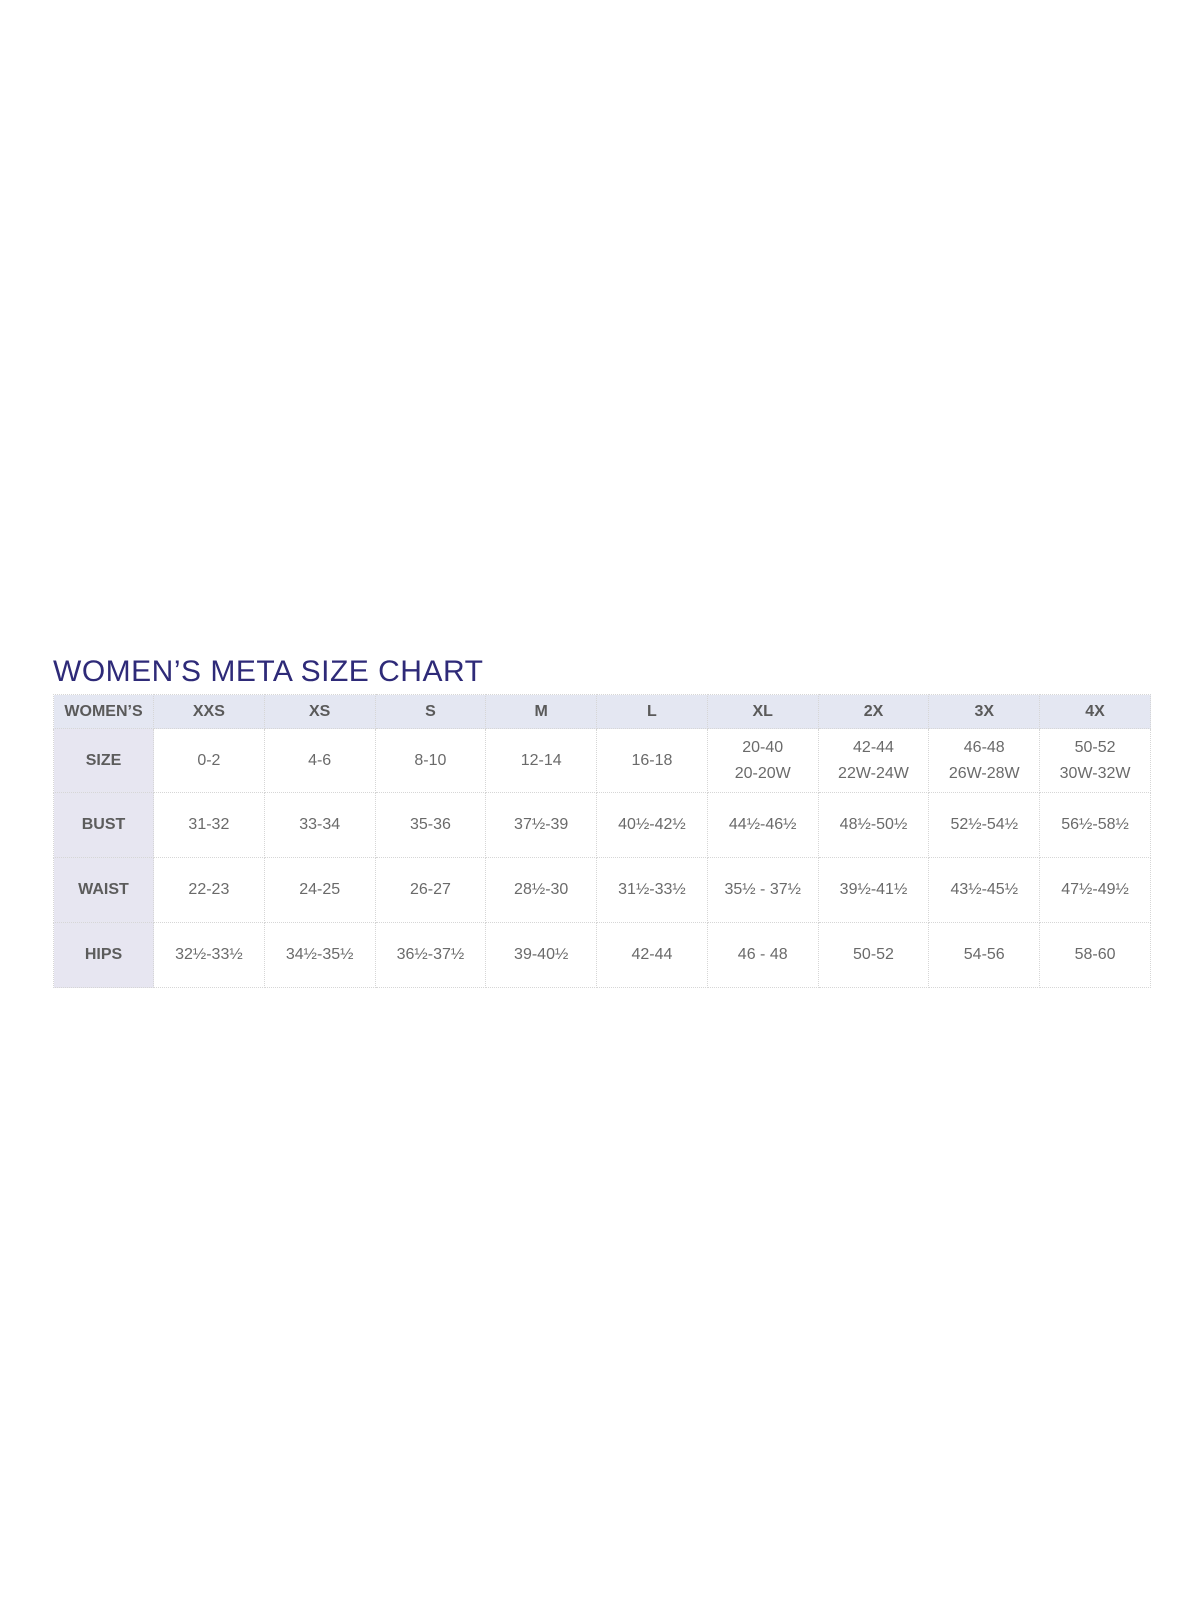 The image size is (1200, 1600). I want to click on table-cell: 40½-42½, so click(652, 825).